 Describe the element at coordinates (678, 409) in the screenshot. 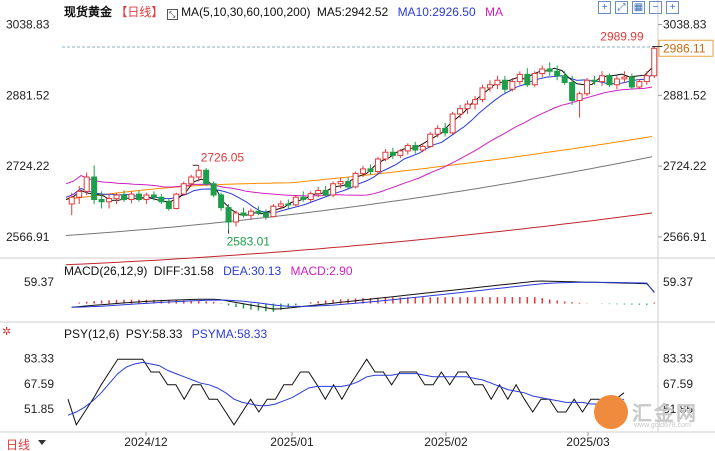

I see `psy-label-right: 51.85` at that location.